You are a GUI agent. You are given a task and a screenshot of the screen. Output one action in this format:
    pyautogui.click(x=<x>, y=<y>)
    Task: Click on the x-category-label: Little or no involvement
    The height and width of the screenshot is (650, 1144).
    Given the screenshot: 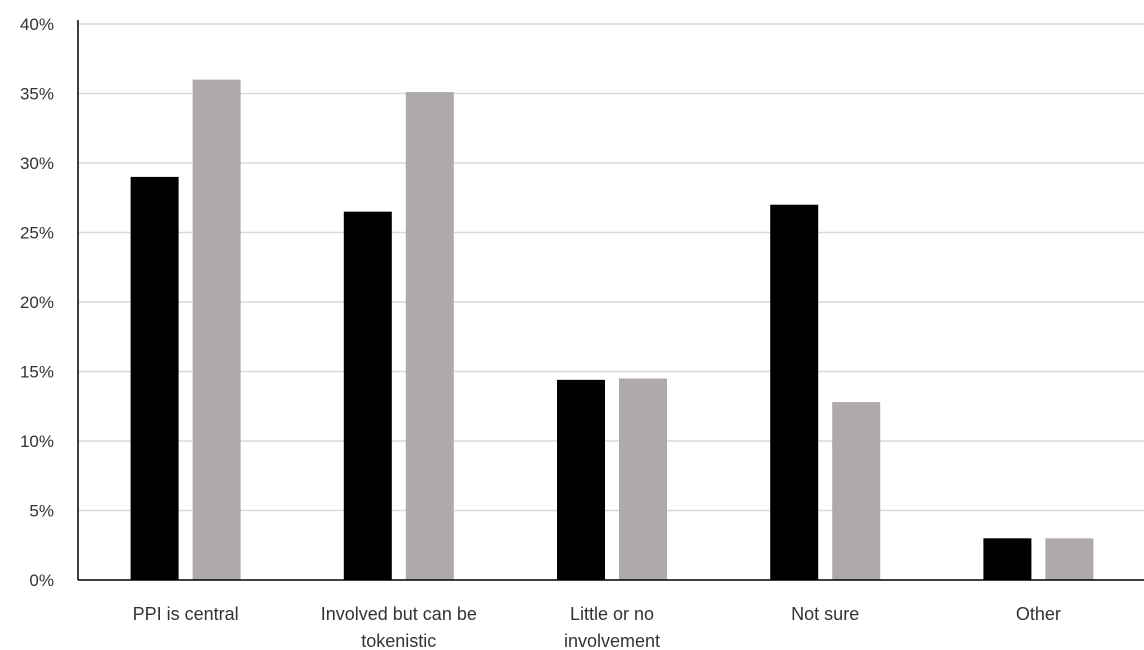 What is the action you would take?
    pyautogui.click(x=612, y=627)
    